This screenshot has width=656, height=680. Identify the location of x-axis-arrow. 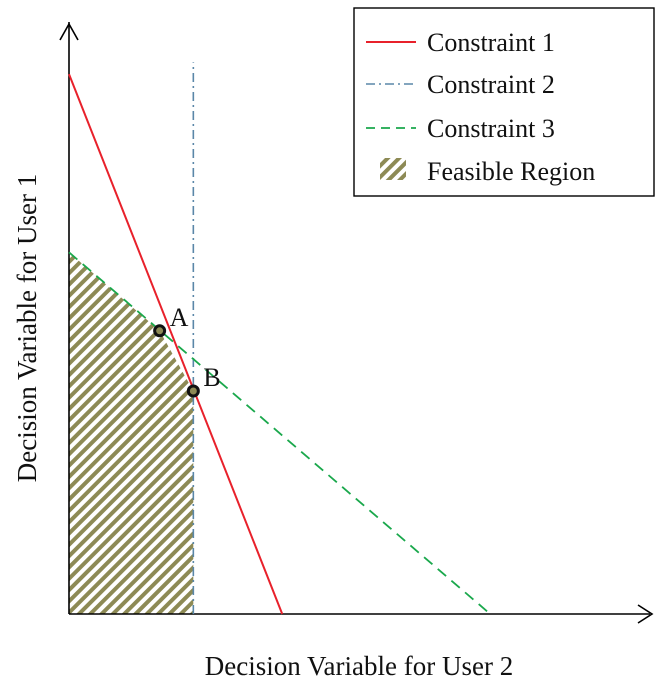
(645, 614).